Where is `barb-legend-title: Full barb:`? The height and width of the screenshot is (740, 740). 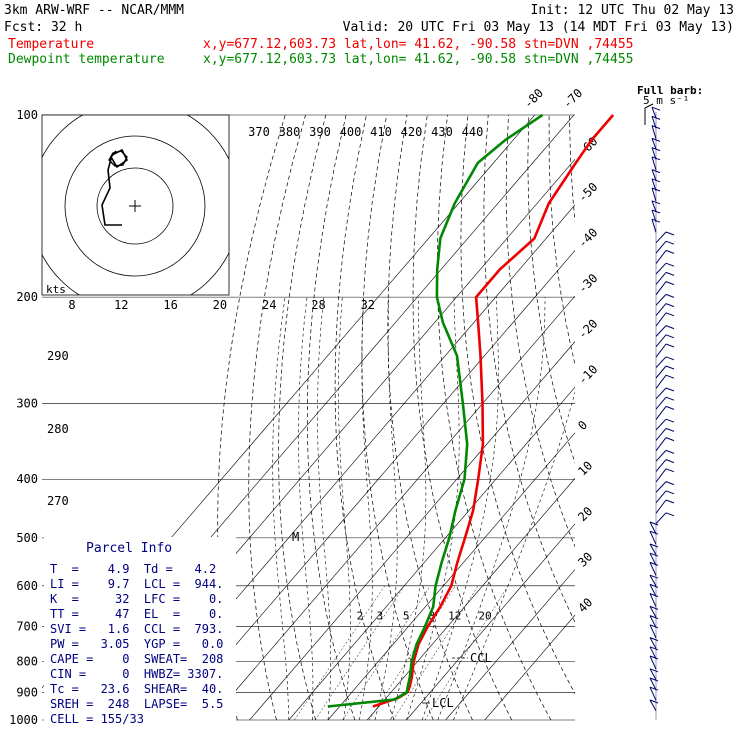 barb-legend-title: Full barb: is located at coordinates (670, 90).